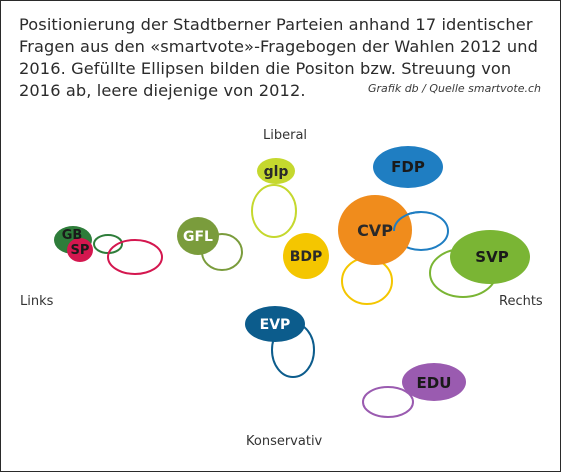 This screenshot has height=472, width=561. I want to click on ellipse-2016-fdp, so click(408, 167).